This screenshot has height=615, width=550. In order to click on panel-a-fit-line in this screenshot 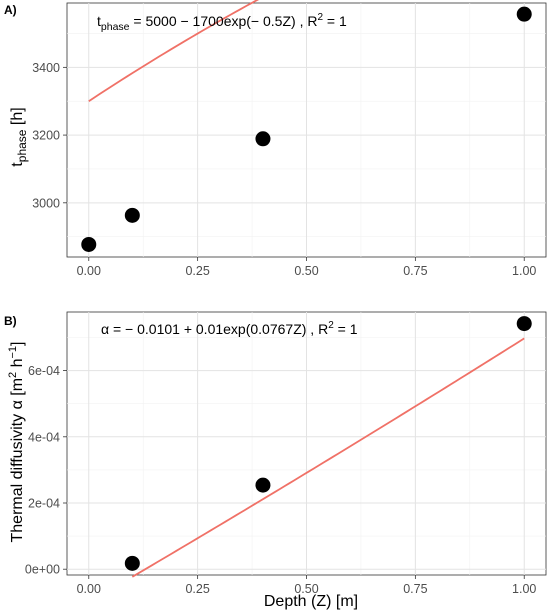, I will do `click(174, 51)`.